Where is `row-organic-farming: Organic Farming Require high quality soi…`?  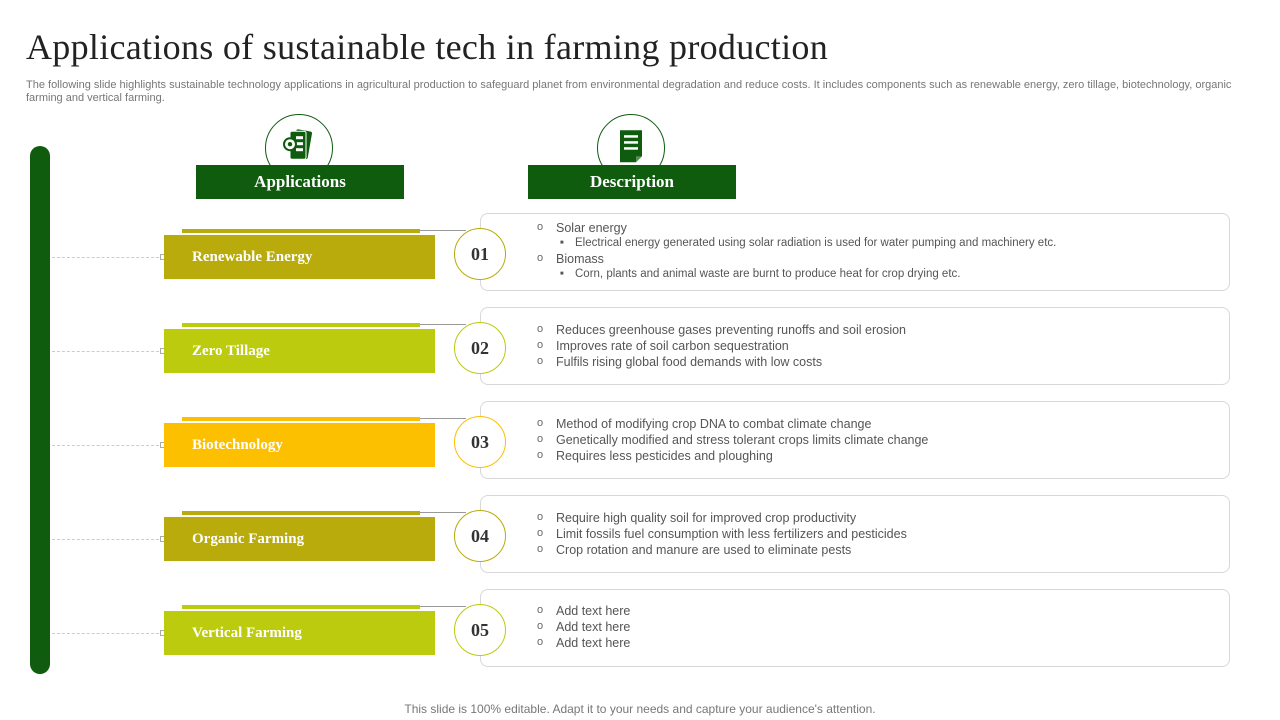 row-organic-farming: Organic Farming Require high quality soi… is located at coordinates (640, 535).